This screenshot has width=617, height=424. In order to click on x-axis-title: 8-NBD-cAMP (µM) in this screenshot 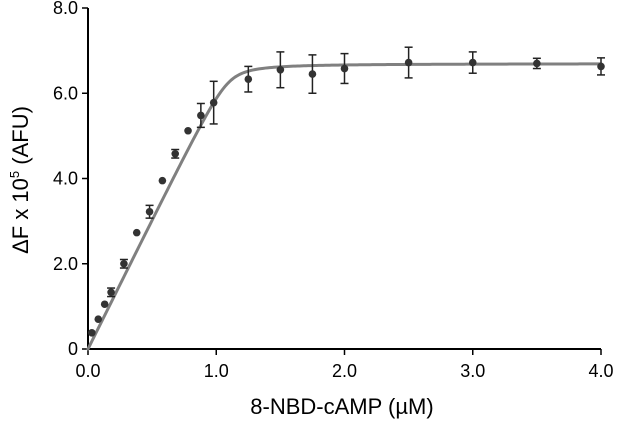, I will do `click(341, 406)`.